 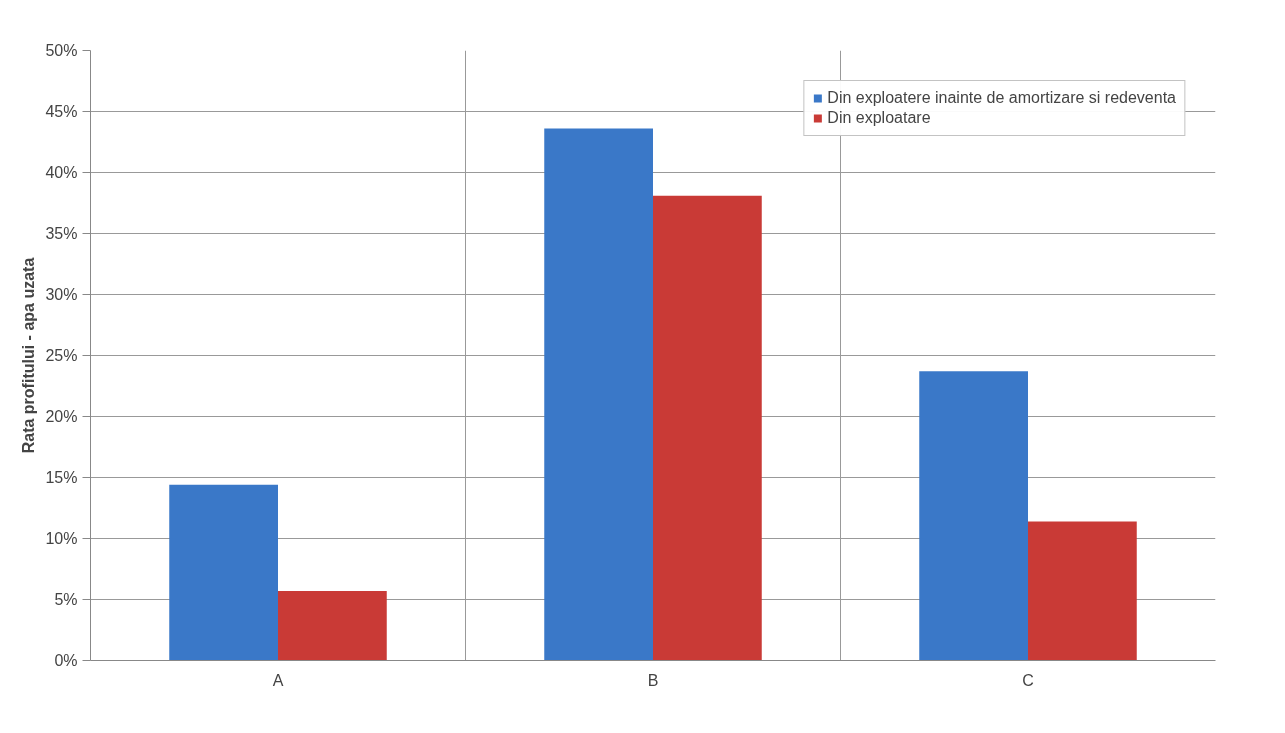 I want to click on y-tick-label: 25%, so click(x=61, y=355).